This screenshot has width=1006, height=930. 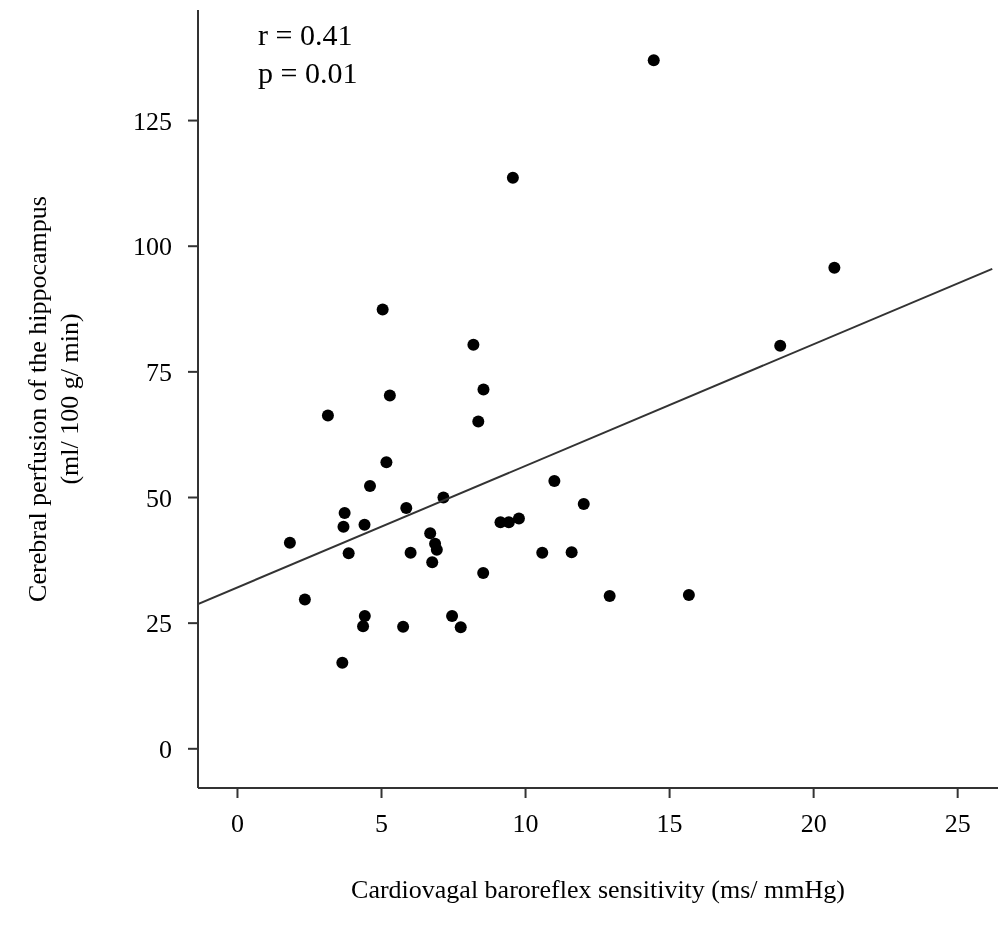 I want to click on y-tick-label: 50, so click(x=159, y=498).